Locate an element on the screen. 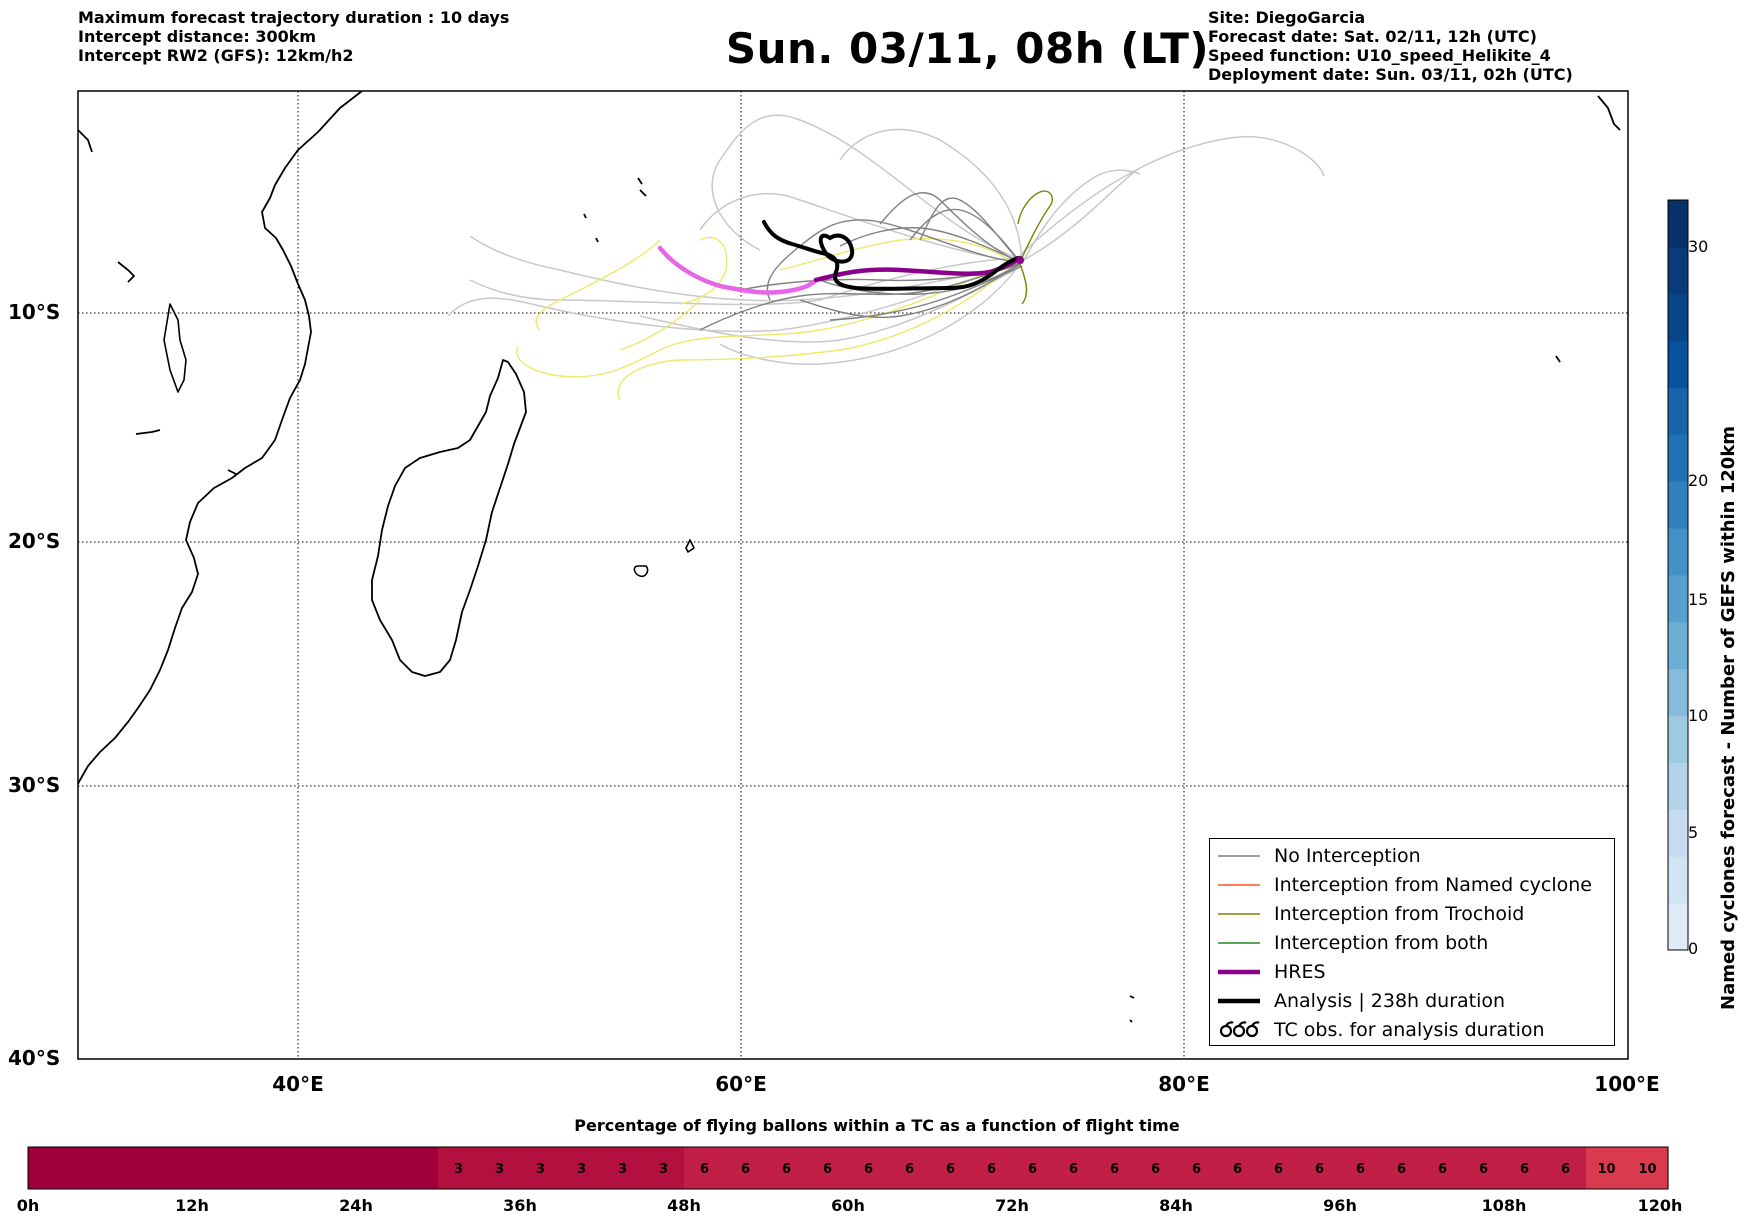 The height and width of the screenshot is (1223, 1754). analysis-loop is located at coordinates (836, 248).